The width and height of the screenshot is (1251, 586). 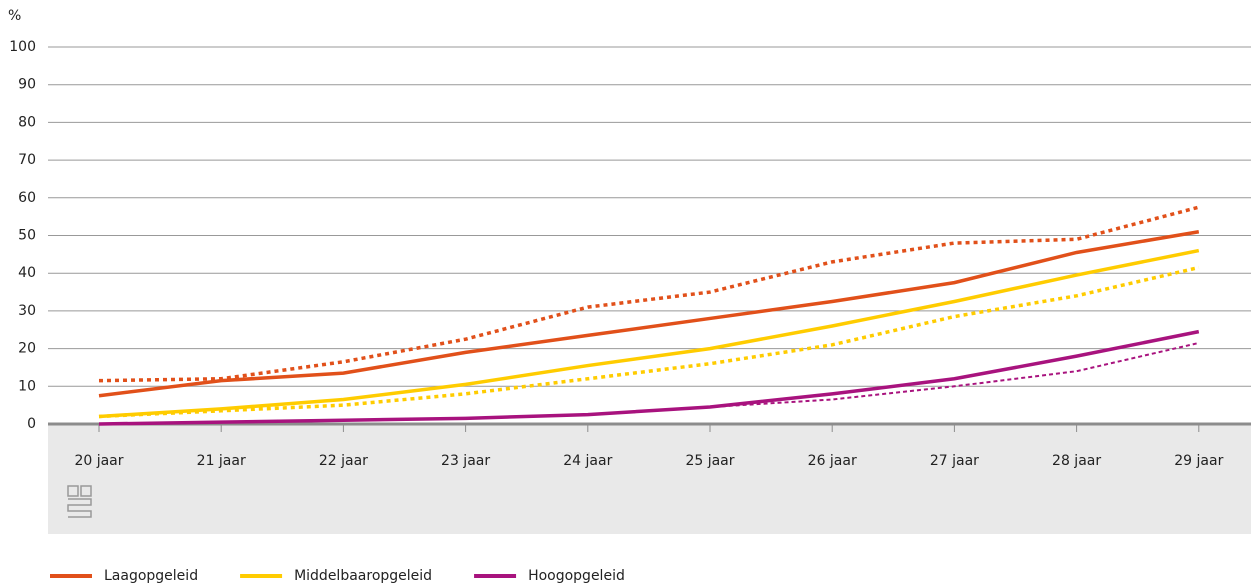 What do you see at coordinates (79, 501) in the screenshot?
I see `logo` at bounding box center [79, 501].